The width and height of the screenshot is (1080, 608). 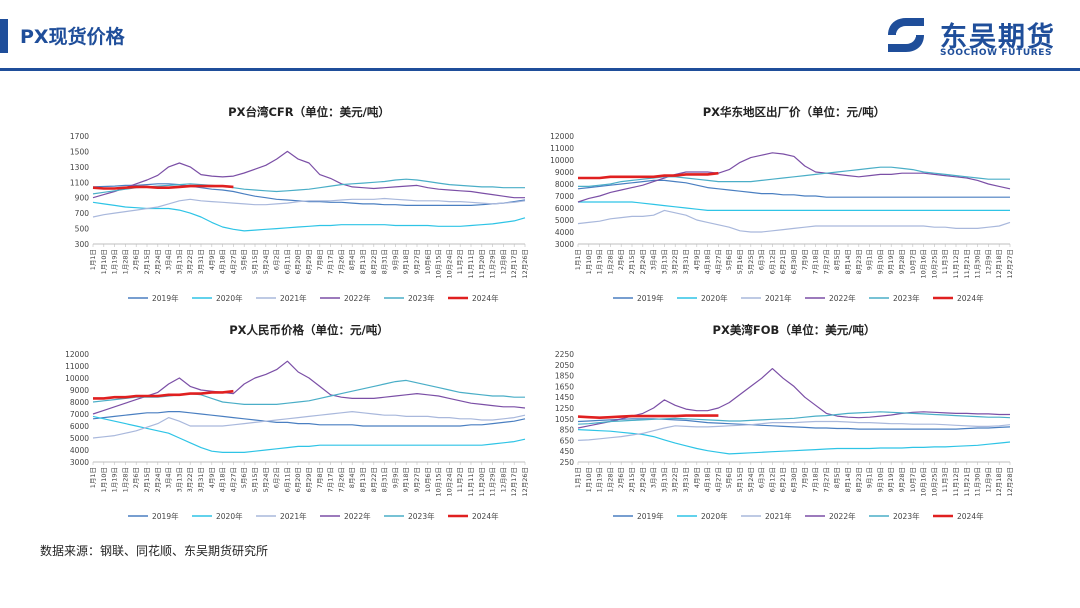 I want to click on y-tick-label: 500, so click(x=82, y=229).